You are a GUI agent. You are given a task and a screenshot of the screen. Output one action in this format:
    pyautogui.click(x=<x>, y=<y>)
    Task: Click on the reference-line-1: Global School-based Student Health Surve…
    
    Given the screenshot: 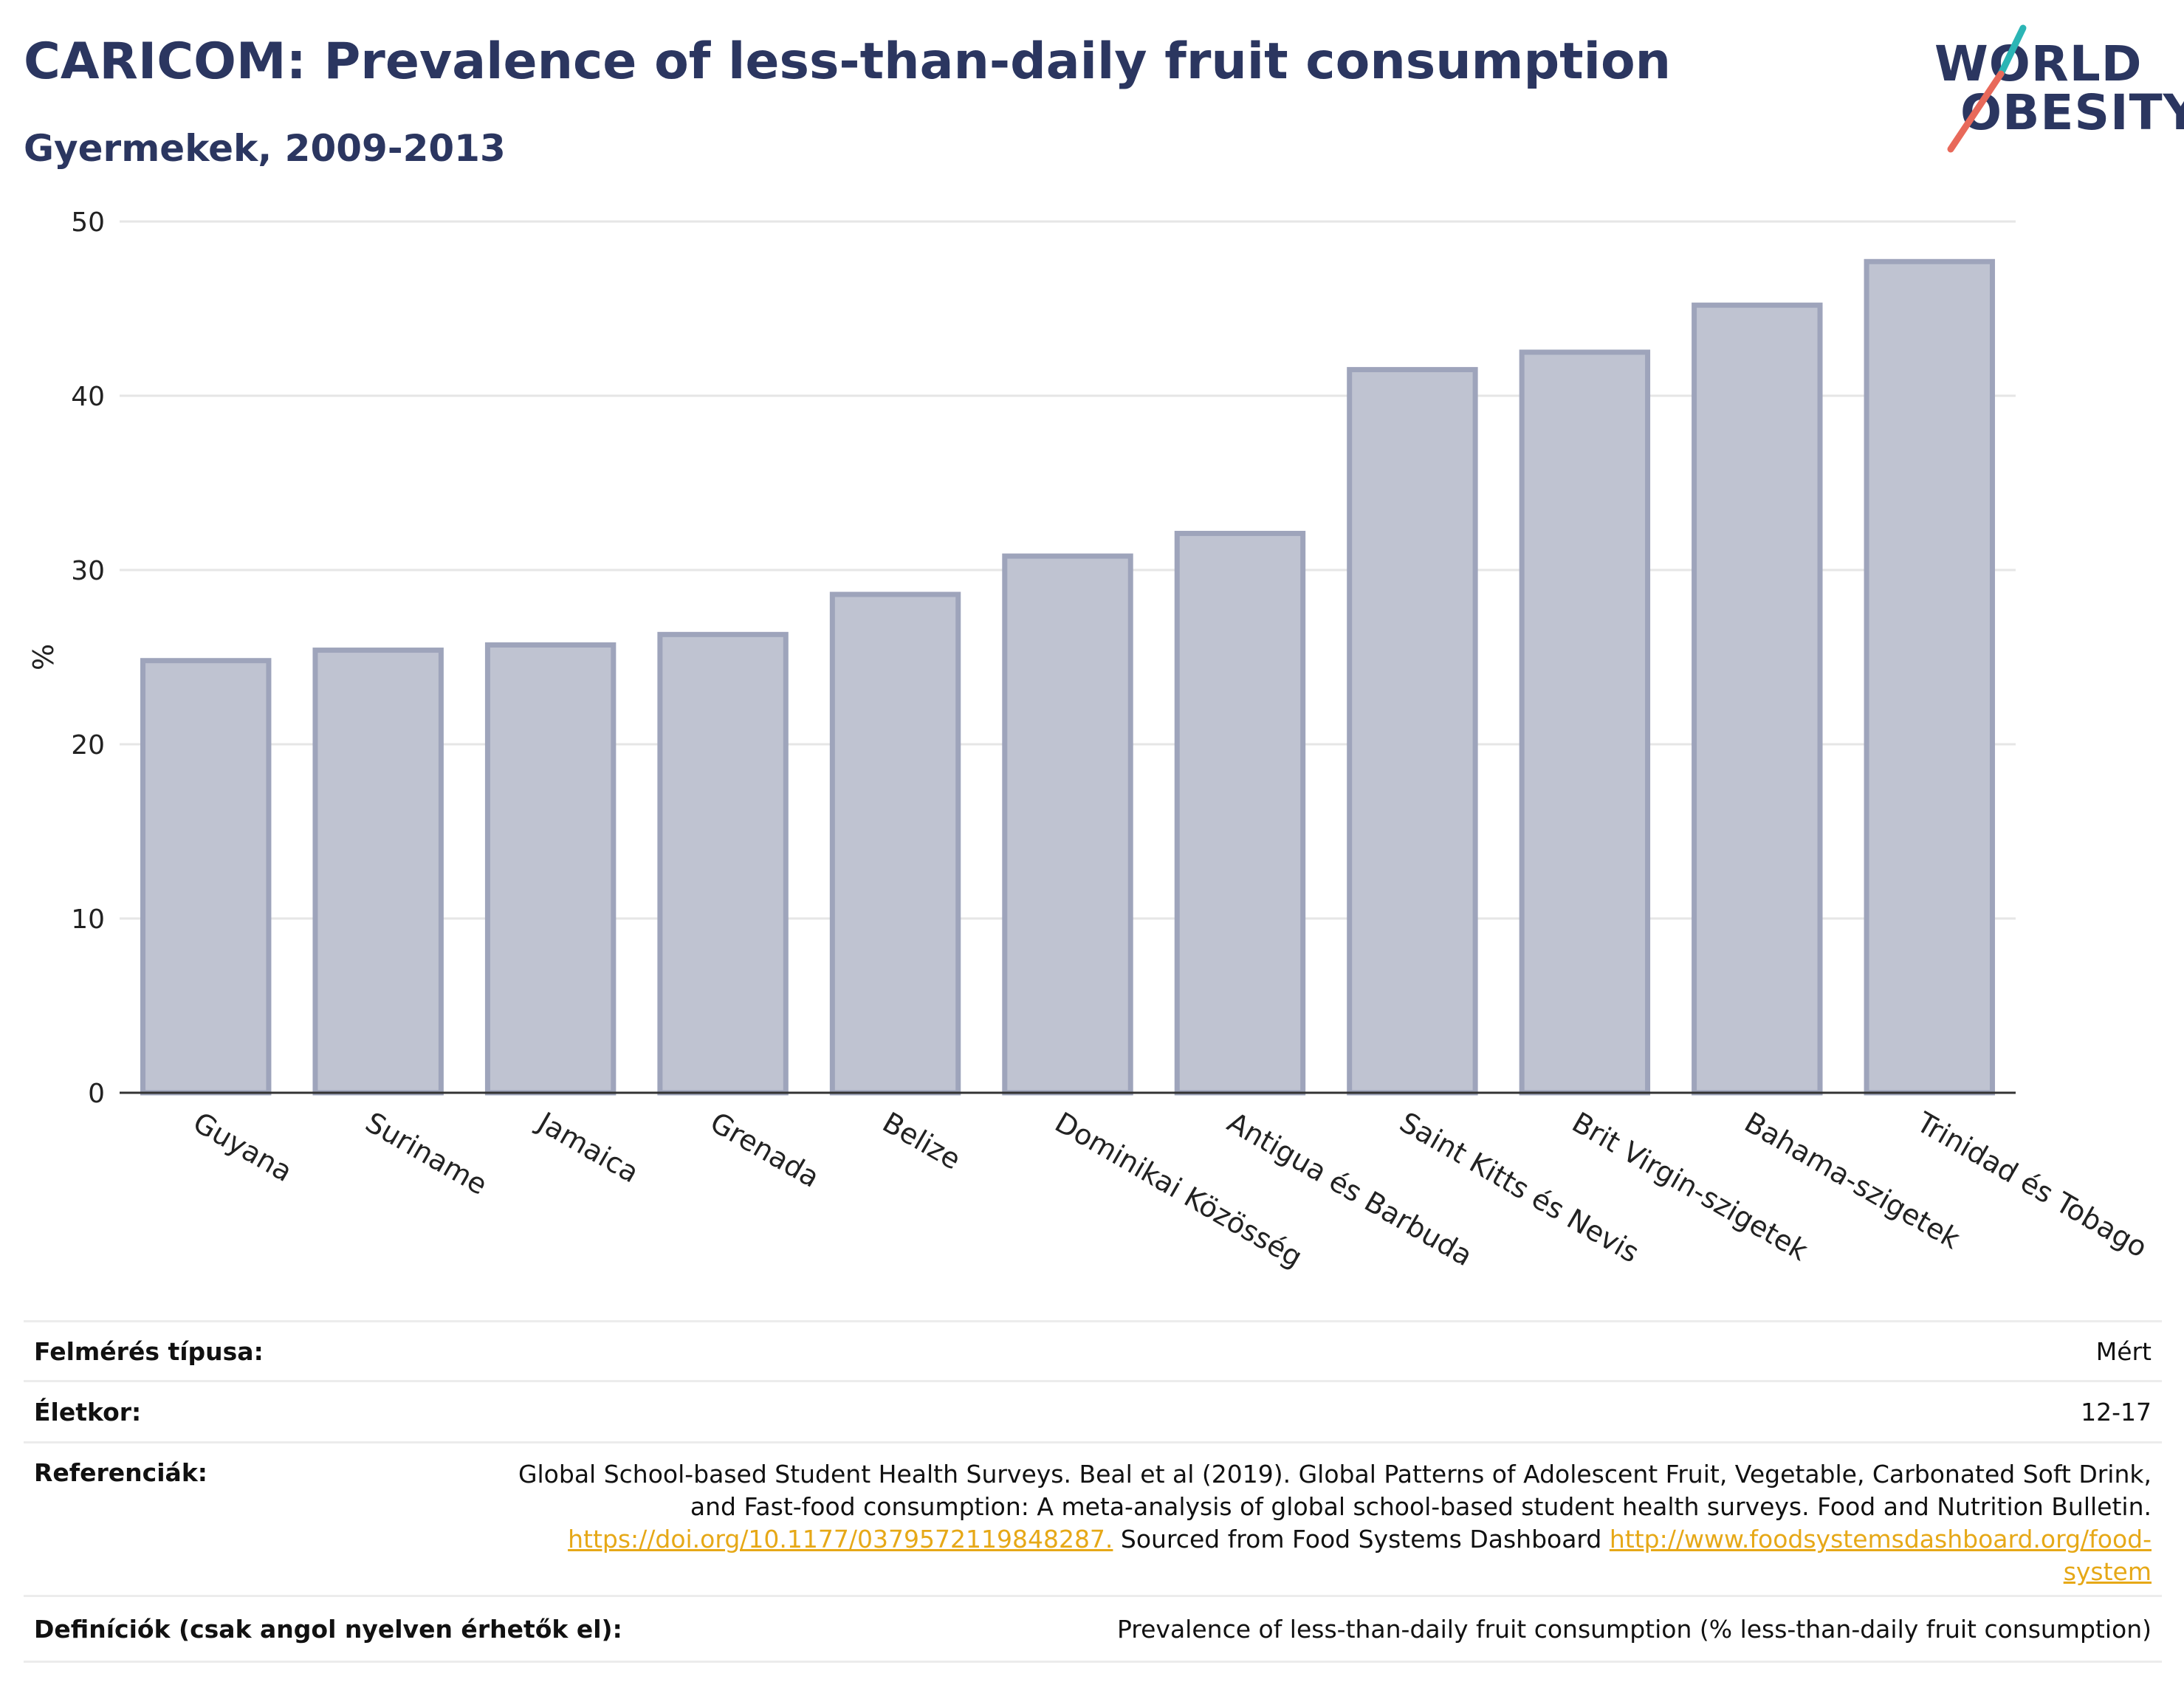 What is the action you would take?
    pyautogui.click(x=1335, y=1474)
    